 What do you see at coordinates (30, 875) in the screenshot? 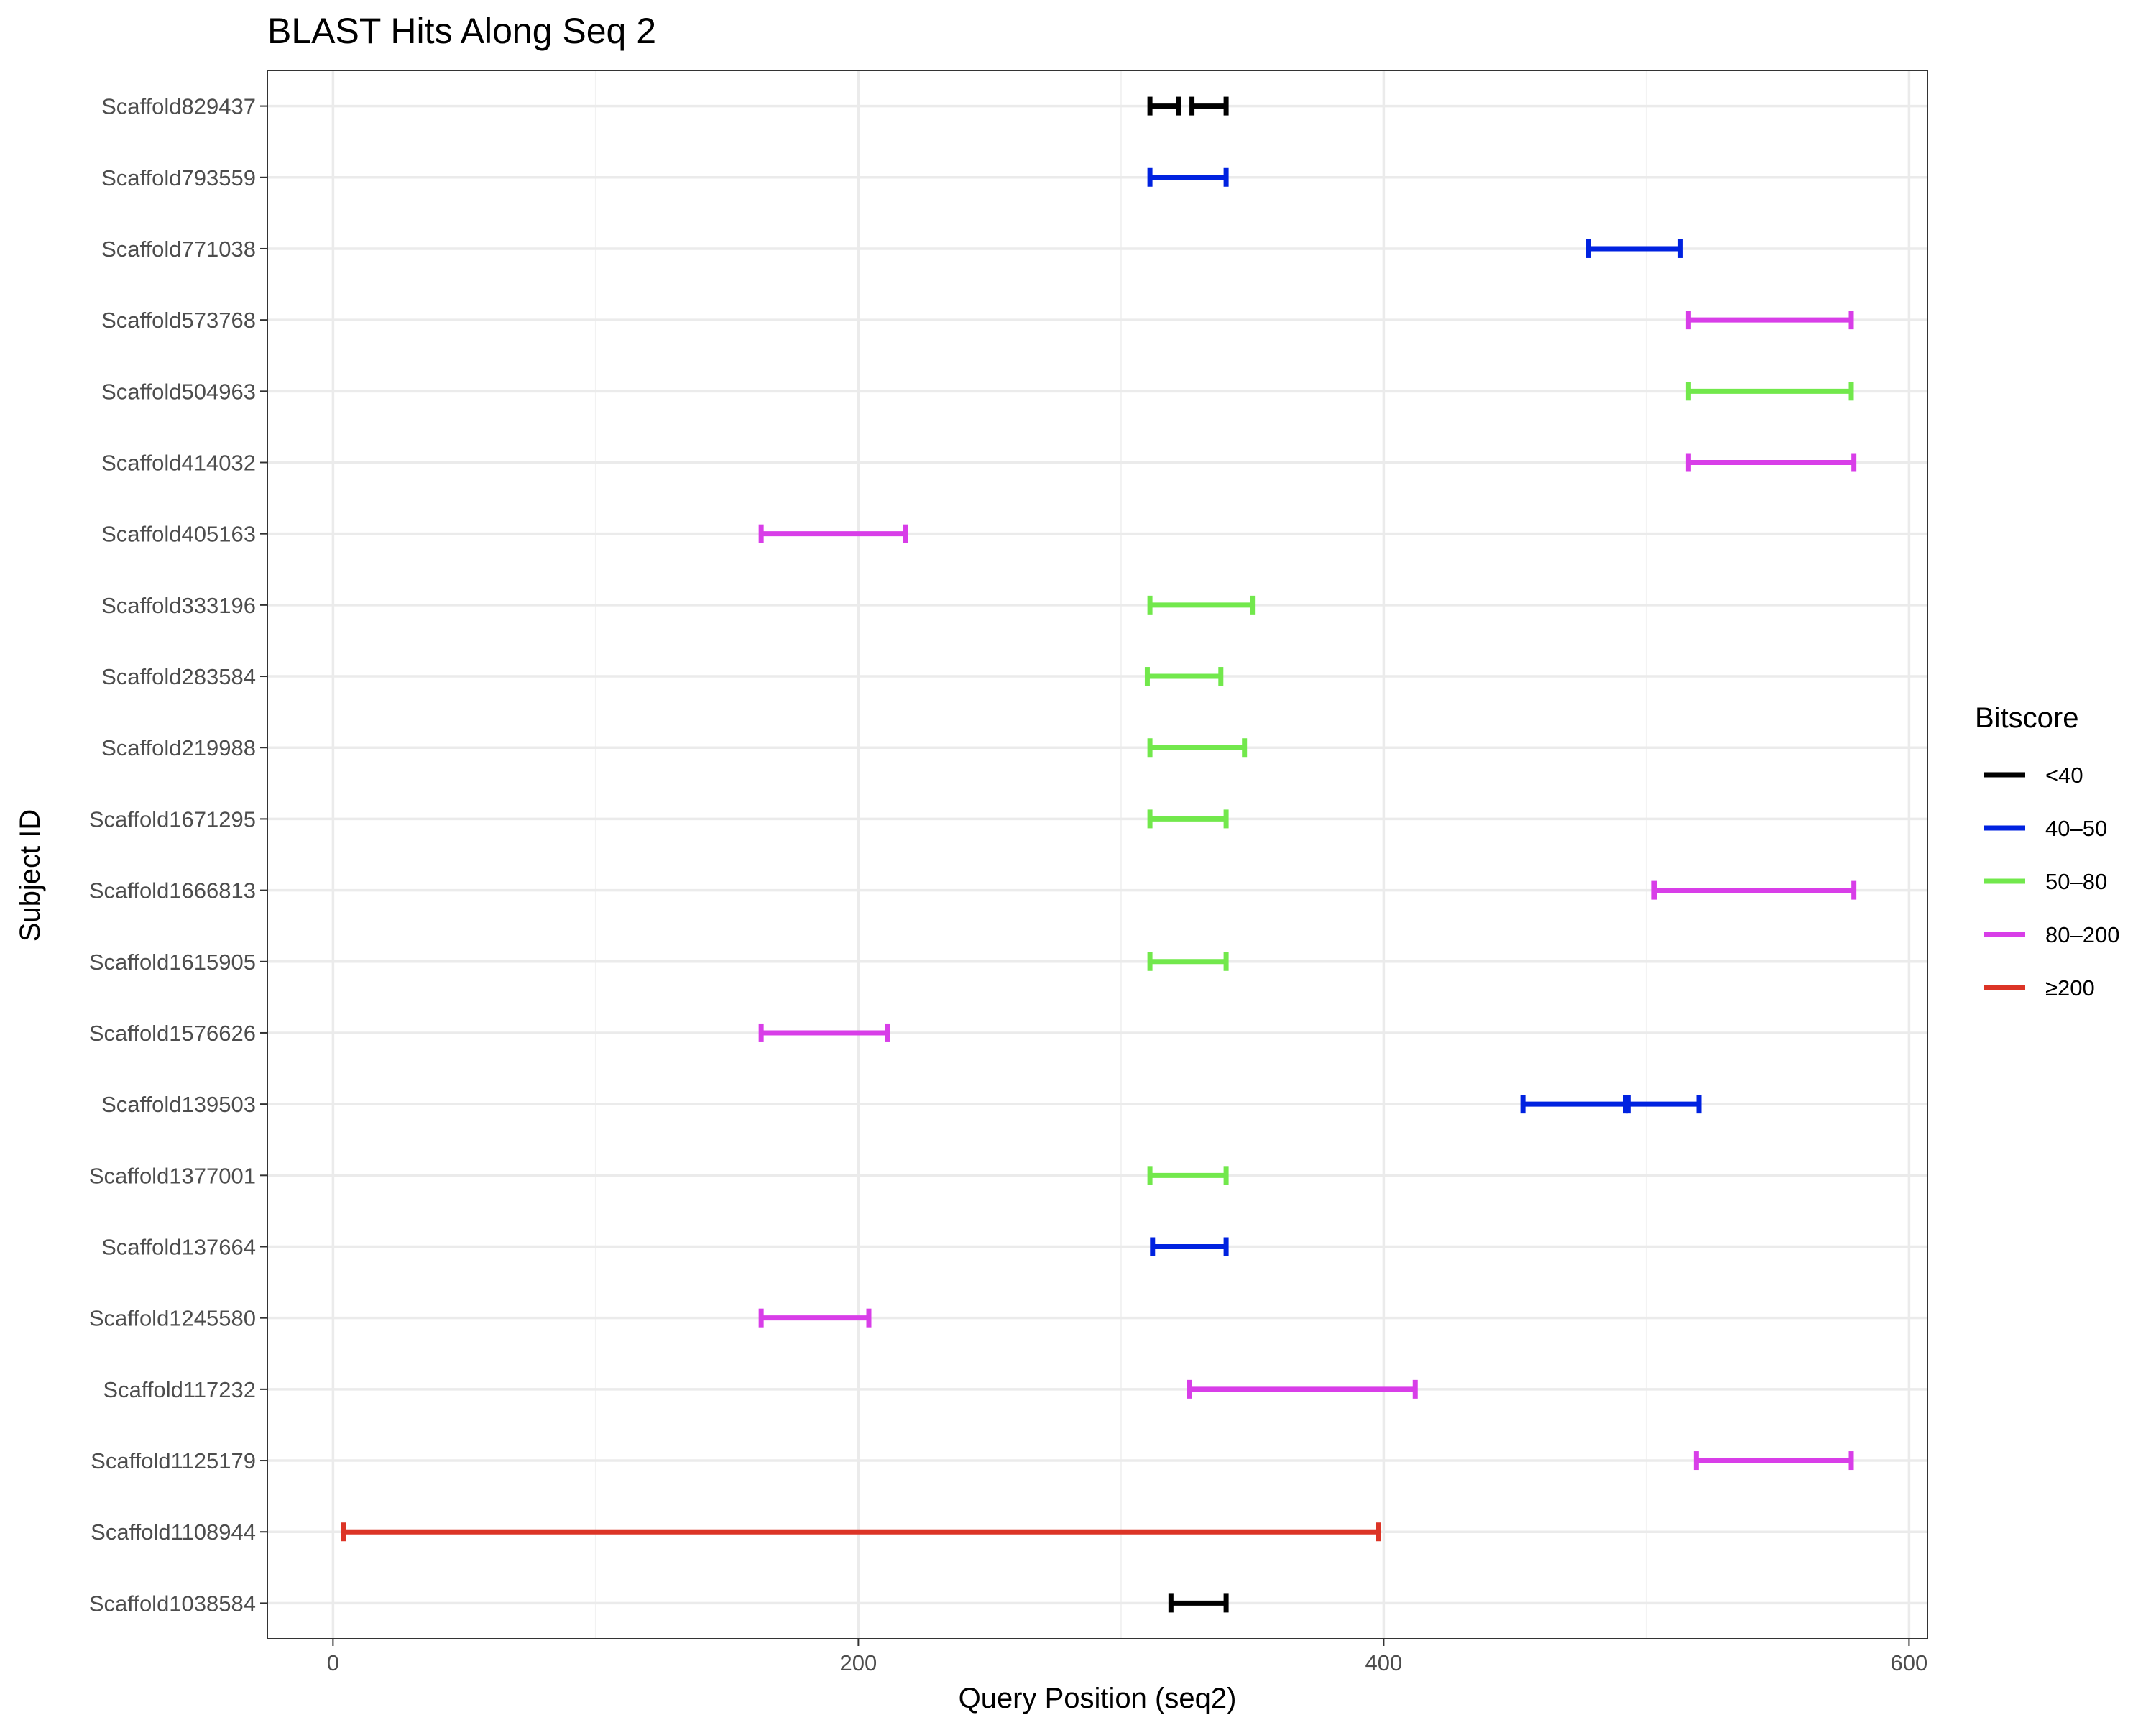
I see `y-axis-title: Subject ID` at bounding box center [30, 875].